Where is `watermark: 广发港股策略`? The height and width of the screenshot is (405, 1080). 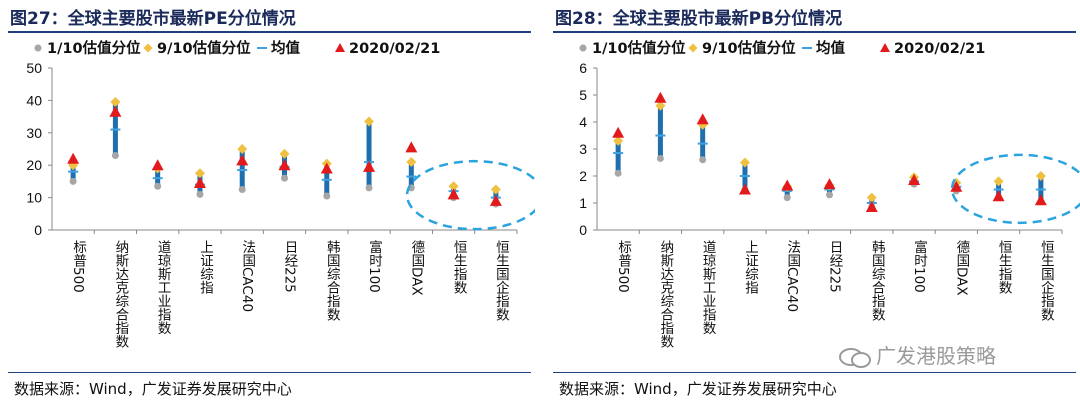 watermark: 广发港股策略 is located at coordinates (917, 354).